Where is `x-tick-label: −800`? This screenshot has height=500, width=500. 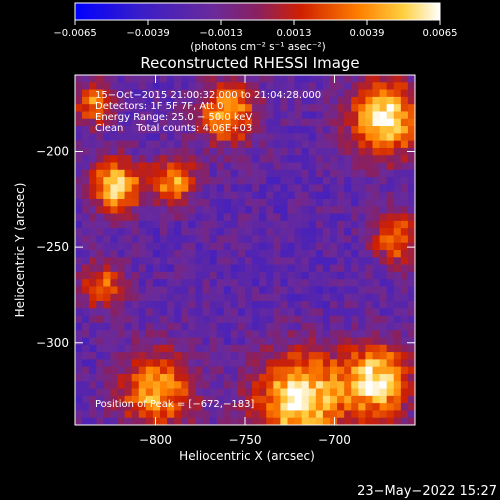
x-tick-label: −800 is located at coordinates (155, 440).